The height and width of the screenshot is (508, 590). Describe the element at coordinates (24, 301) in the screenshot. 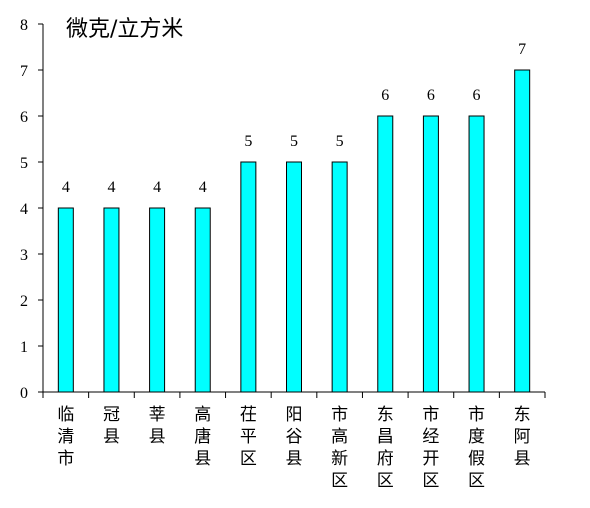

I see `y-tick-label: 2` at that location.